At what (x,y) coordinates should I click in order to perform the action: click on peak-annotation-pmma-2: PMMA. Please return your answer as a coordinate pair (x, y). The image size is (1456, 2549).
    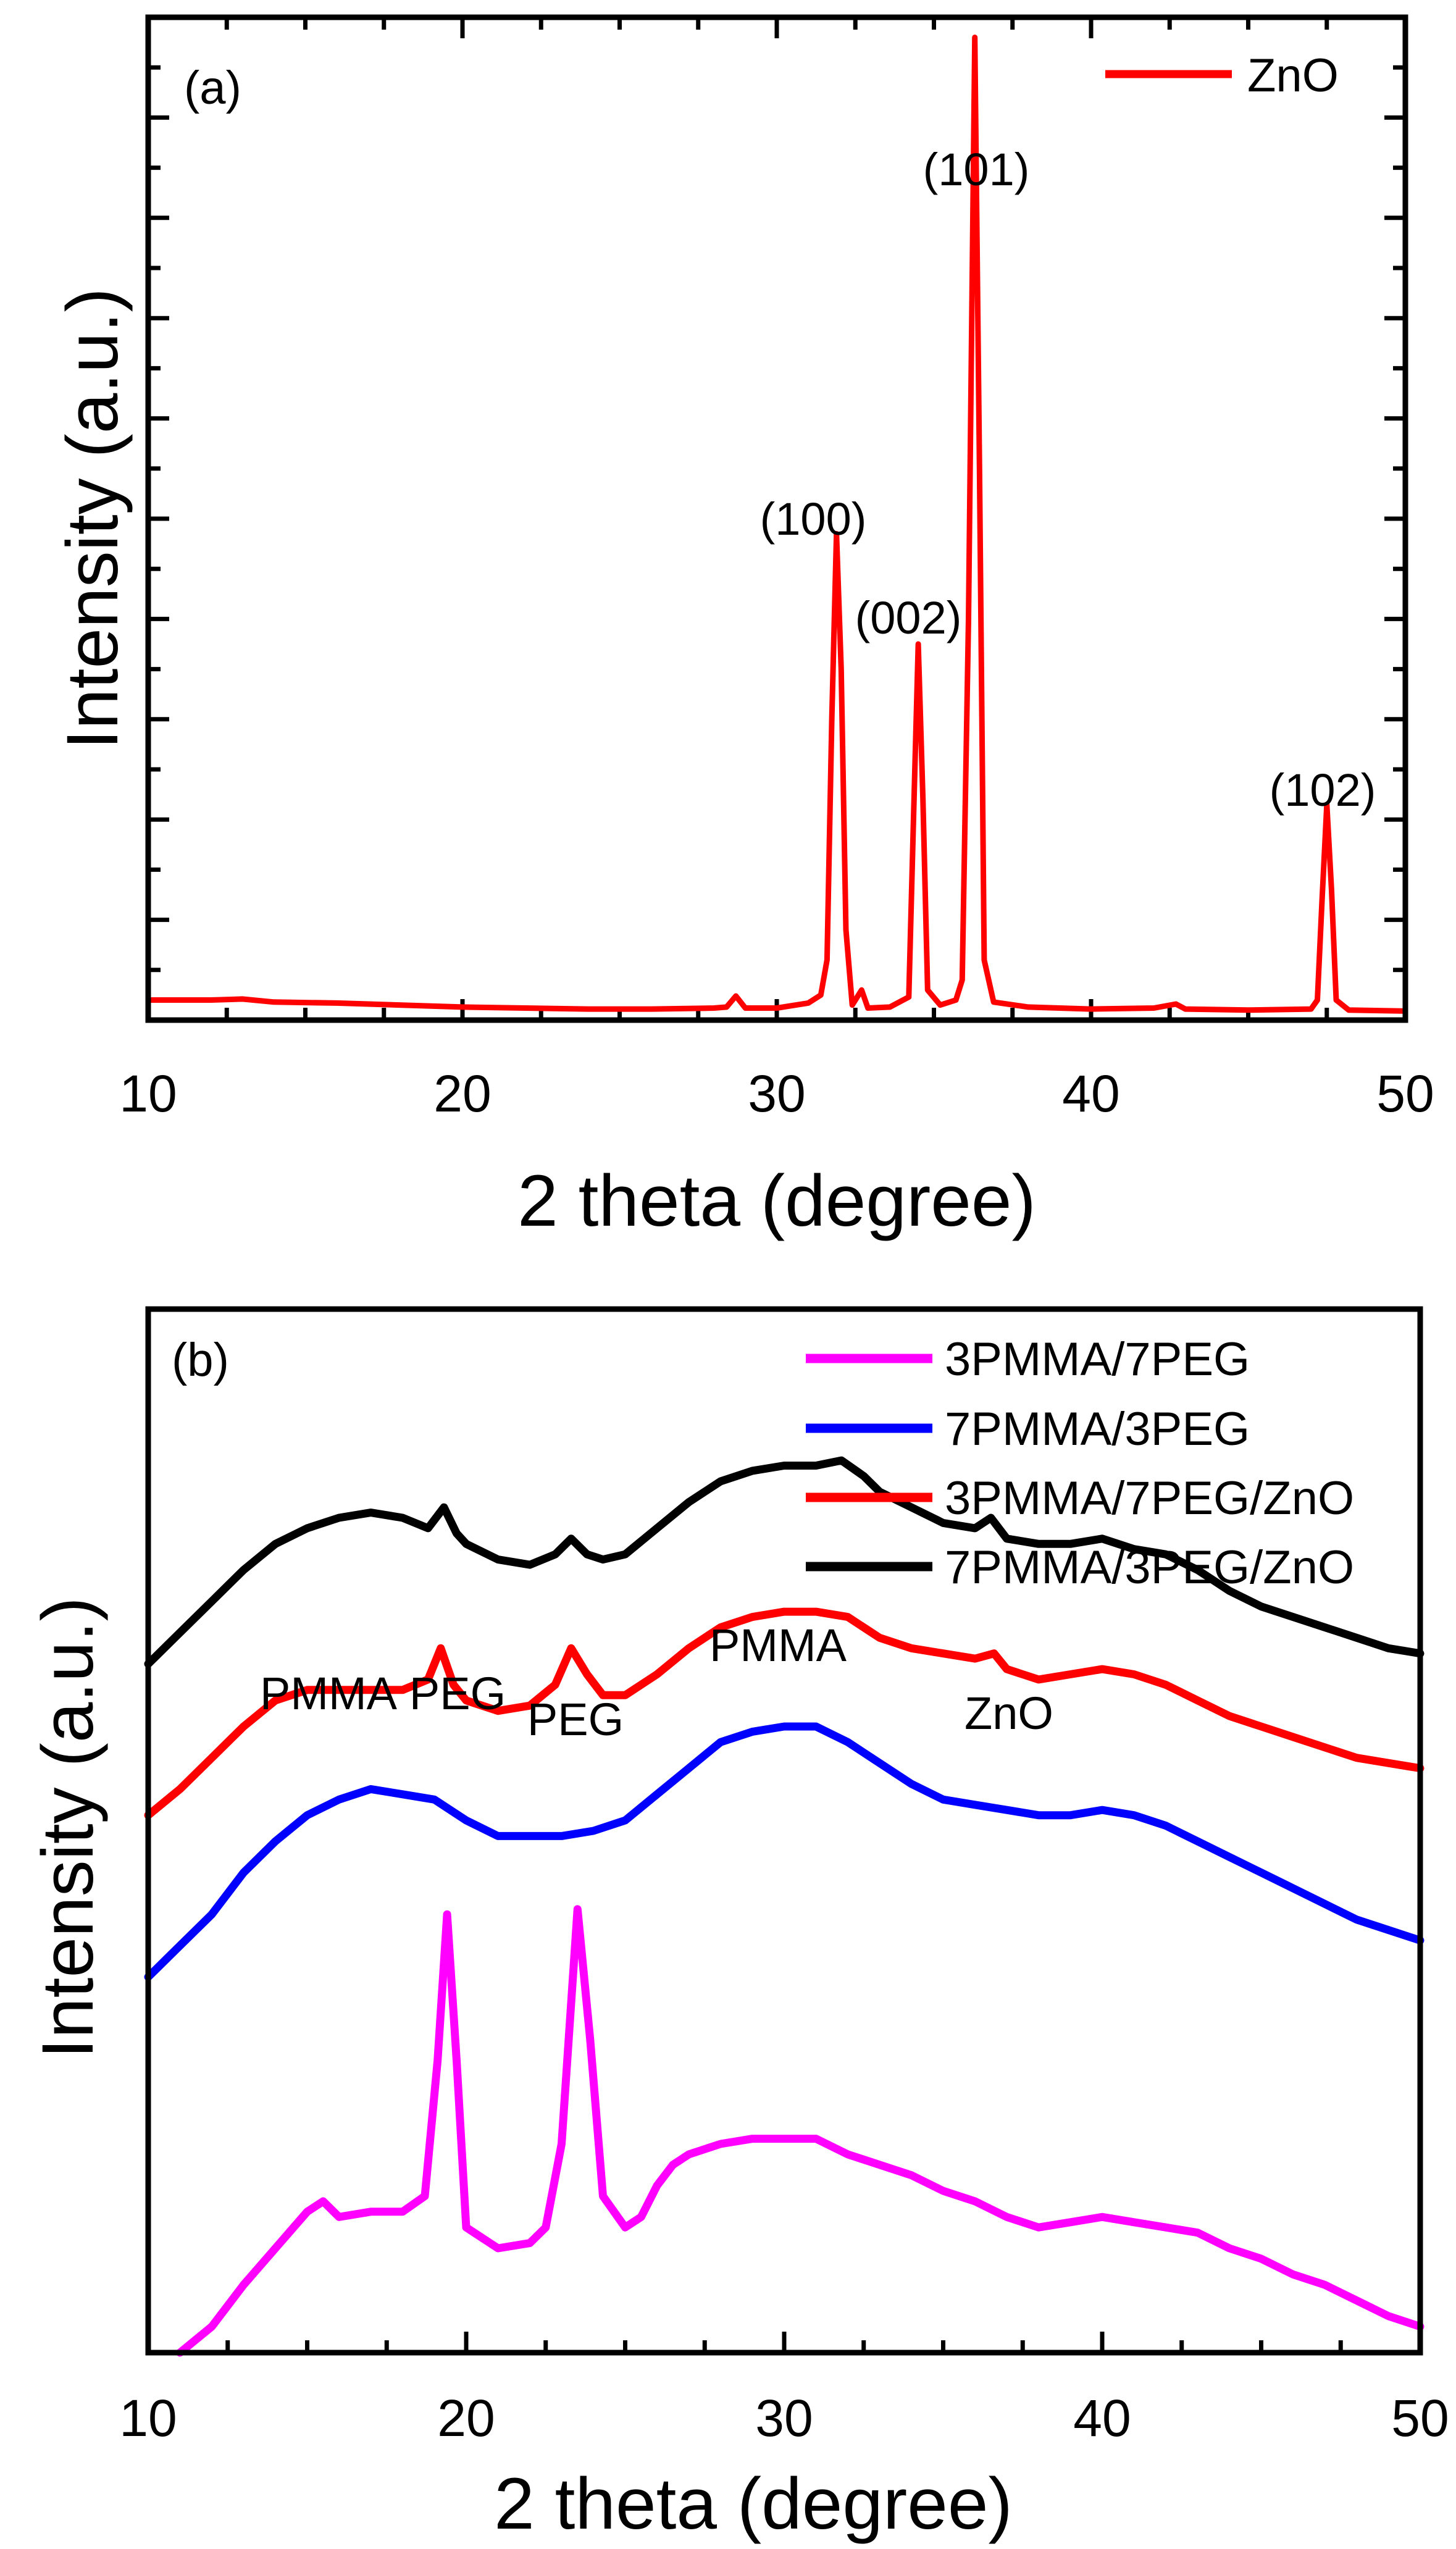
    Looking at the image, I should click on (778, 1646).